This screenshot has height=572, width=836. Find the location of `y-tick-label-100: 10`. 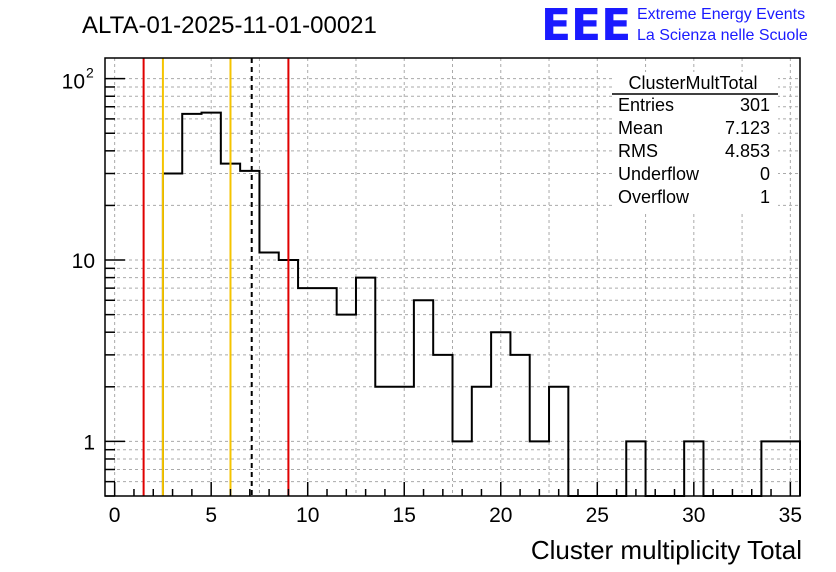

y-tick-label-100: 10 is located at coordinates (73, 82).